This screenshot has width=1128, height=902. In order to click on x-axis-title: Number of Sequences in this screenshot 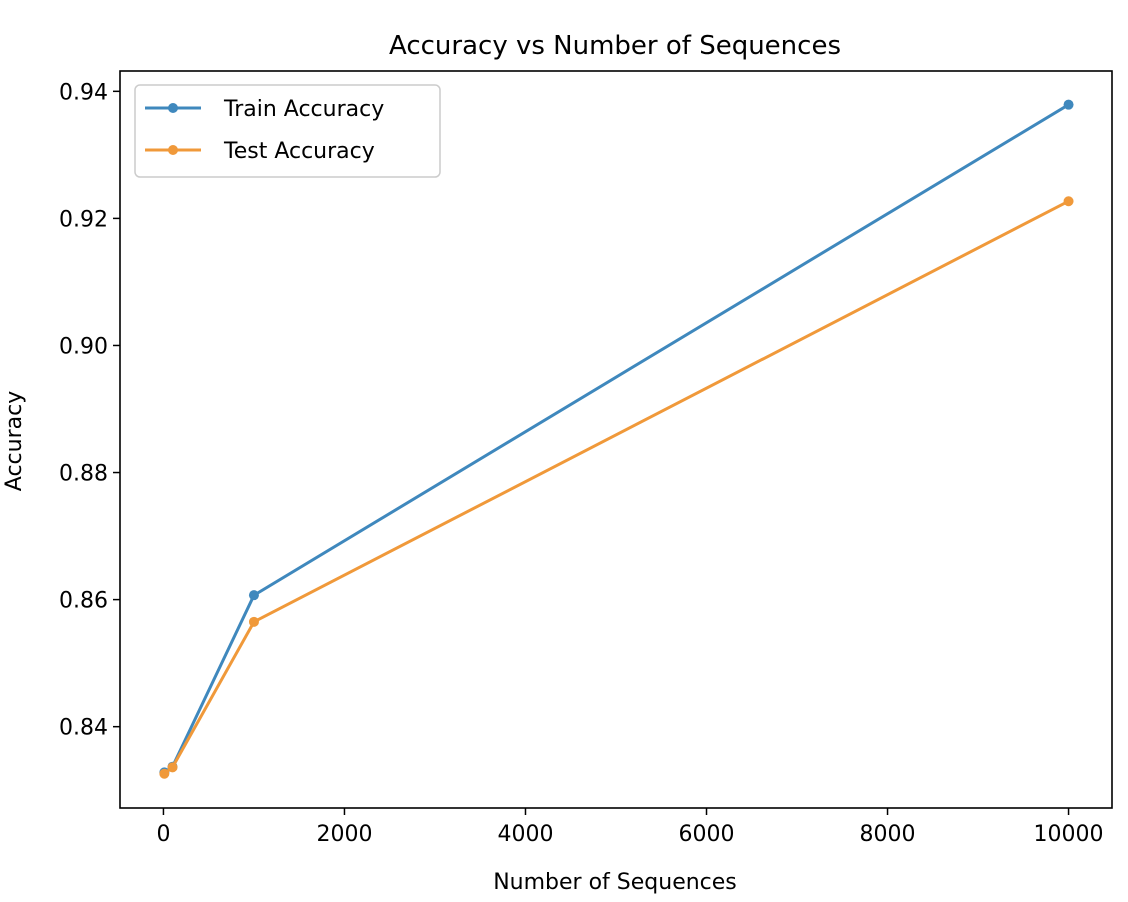, I will do `click(615, 882)`.